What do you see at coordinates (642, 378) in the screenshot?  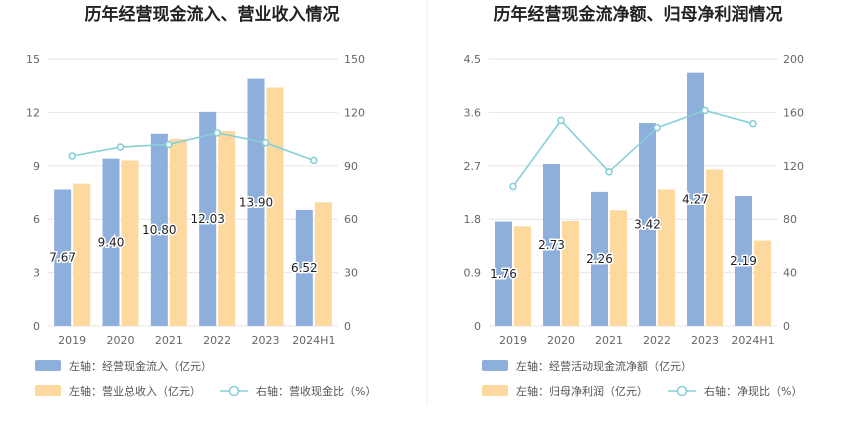 I see `legend: 左轴：经营活动现金流净额（亿元） 左轴：归母净利润（亿元） 右轴：净现比（%）` at bounding box center [642, 378].